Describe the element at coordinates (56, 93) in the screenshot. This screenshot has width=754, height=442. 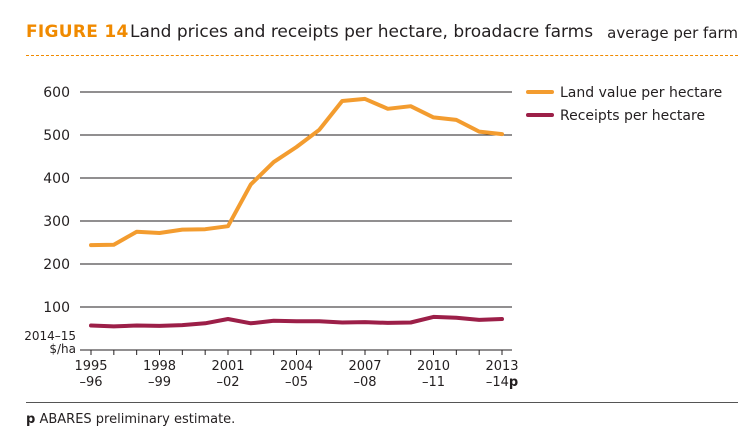
I see `y-tick-label: 600` at that location.